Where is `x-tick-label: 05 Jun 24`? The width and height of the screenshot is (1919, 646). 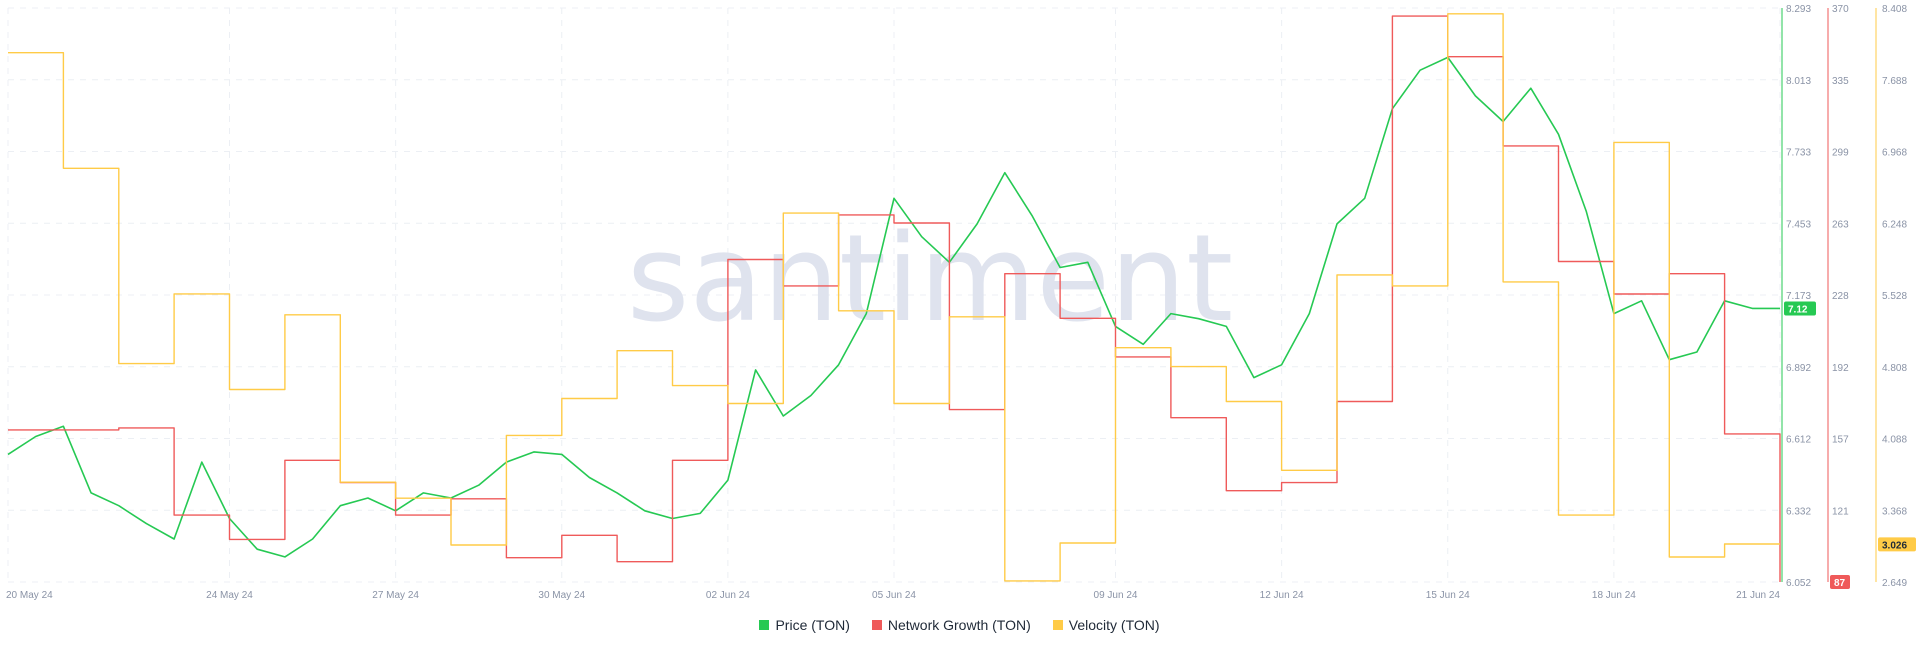
x-tick-label: 05 Jun 24 is located at coordinates (894, 595).